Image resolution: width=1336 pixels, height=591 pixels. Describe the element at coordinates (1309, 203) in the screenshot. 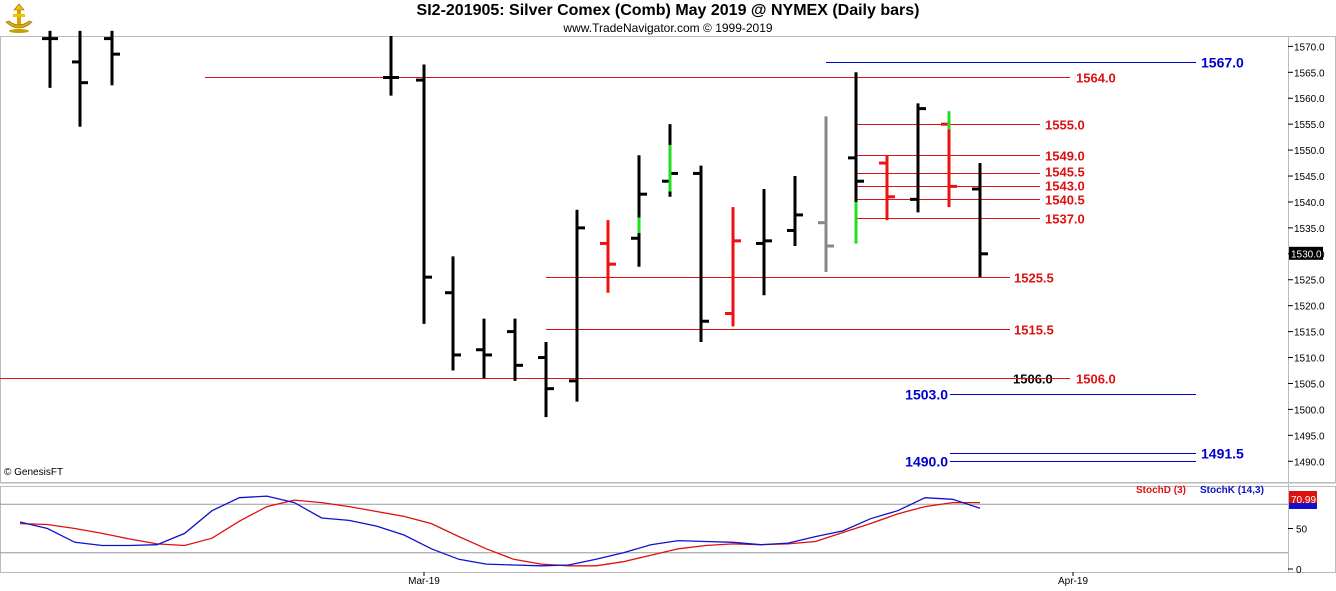

I see `price-axis-tick-label: 1540.0` at that location.